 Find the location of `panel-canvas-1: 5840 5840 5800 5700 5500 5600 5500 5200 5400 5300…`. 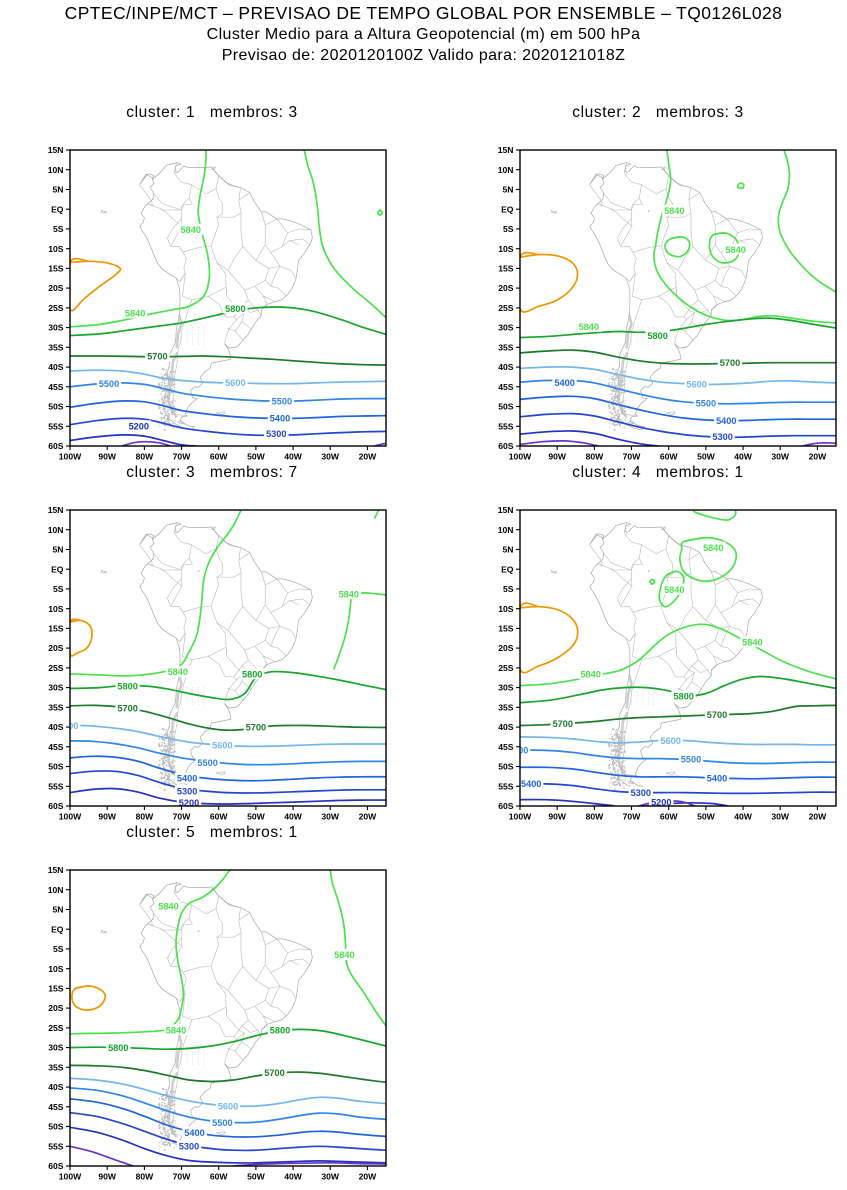

panel-canvas-1: 5840 5840 5800 5700 5500 5600 5500 5200 5400 5300… is located at coordinates (211, 296).